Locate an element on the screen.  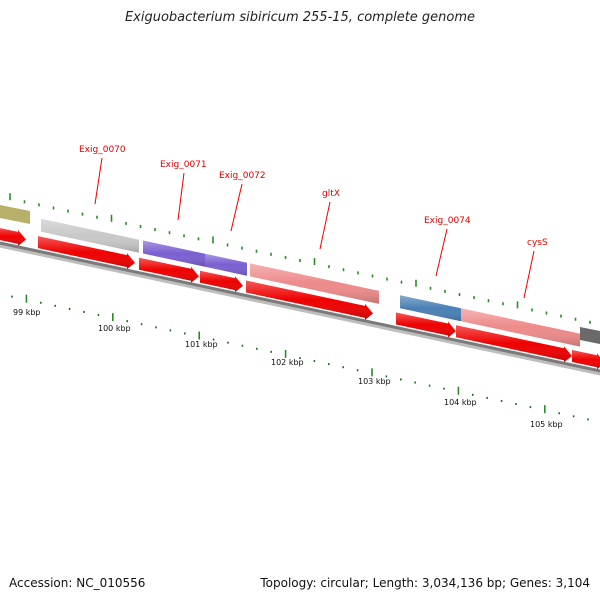
tick-label: 99 kbp is located at coordinates (27, 312).